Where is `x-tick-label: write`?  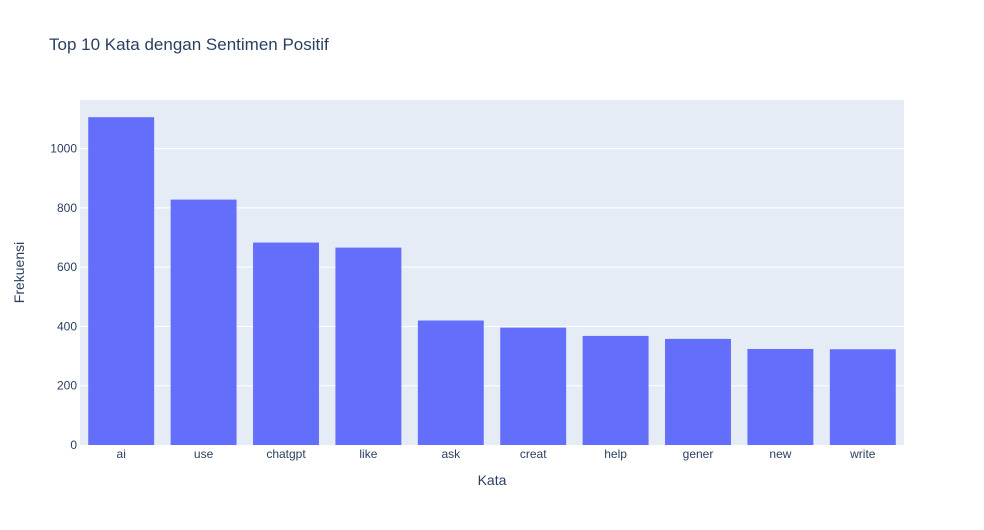 x-tick-label: write is located at coordinates (862, 454).